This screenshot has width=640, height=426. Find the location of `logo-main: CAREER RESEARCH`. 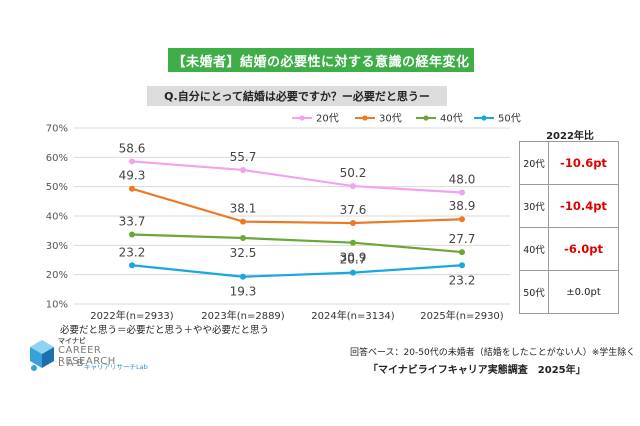

logo-main: CAREER RESEARCH is located at coordinates (87, 356).